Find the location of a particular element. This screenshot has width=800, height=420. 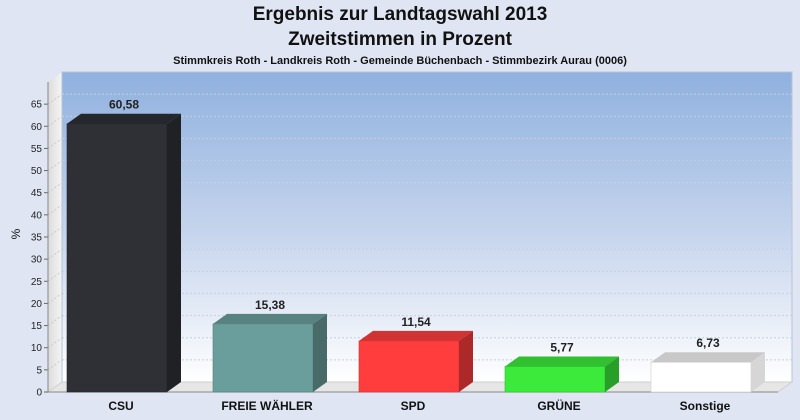

y-tick-label: 55 is located at coordinates (37, 149).